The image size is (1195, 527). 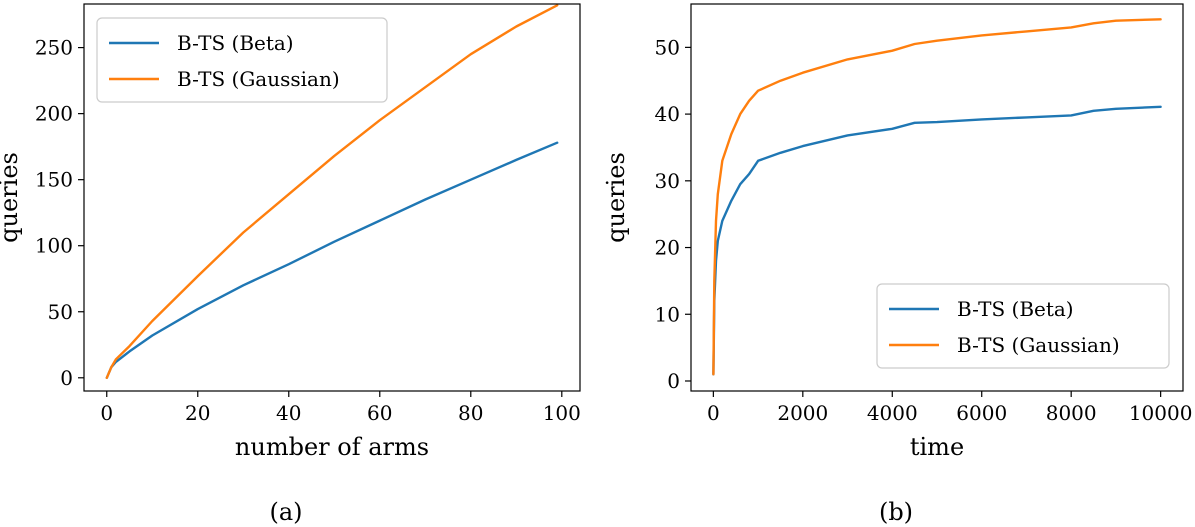 What do you see at coordinates (54, 114) in the screenshot?
I see `y-tick-label: 200` at bounding box center [54, 114].